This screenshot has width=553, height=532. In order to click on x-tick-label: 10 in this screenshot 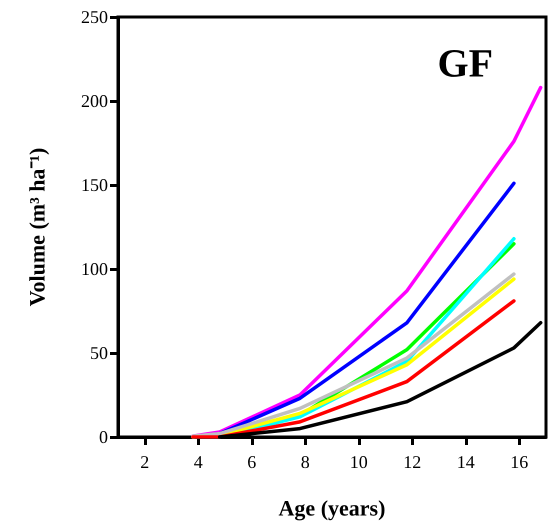, I will do `click(359, 462)`.